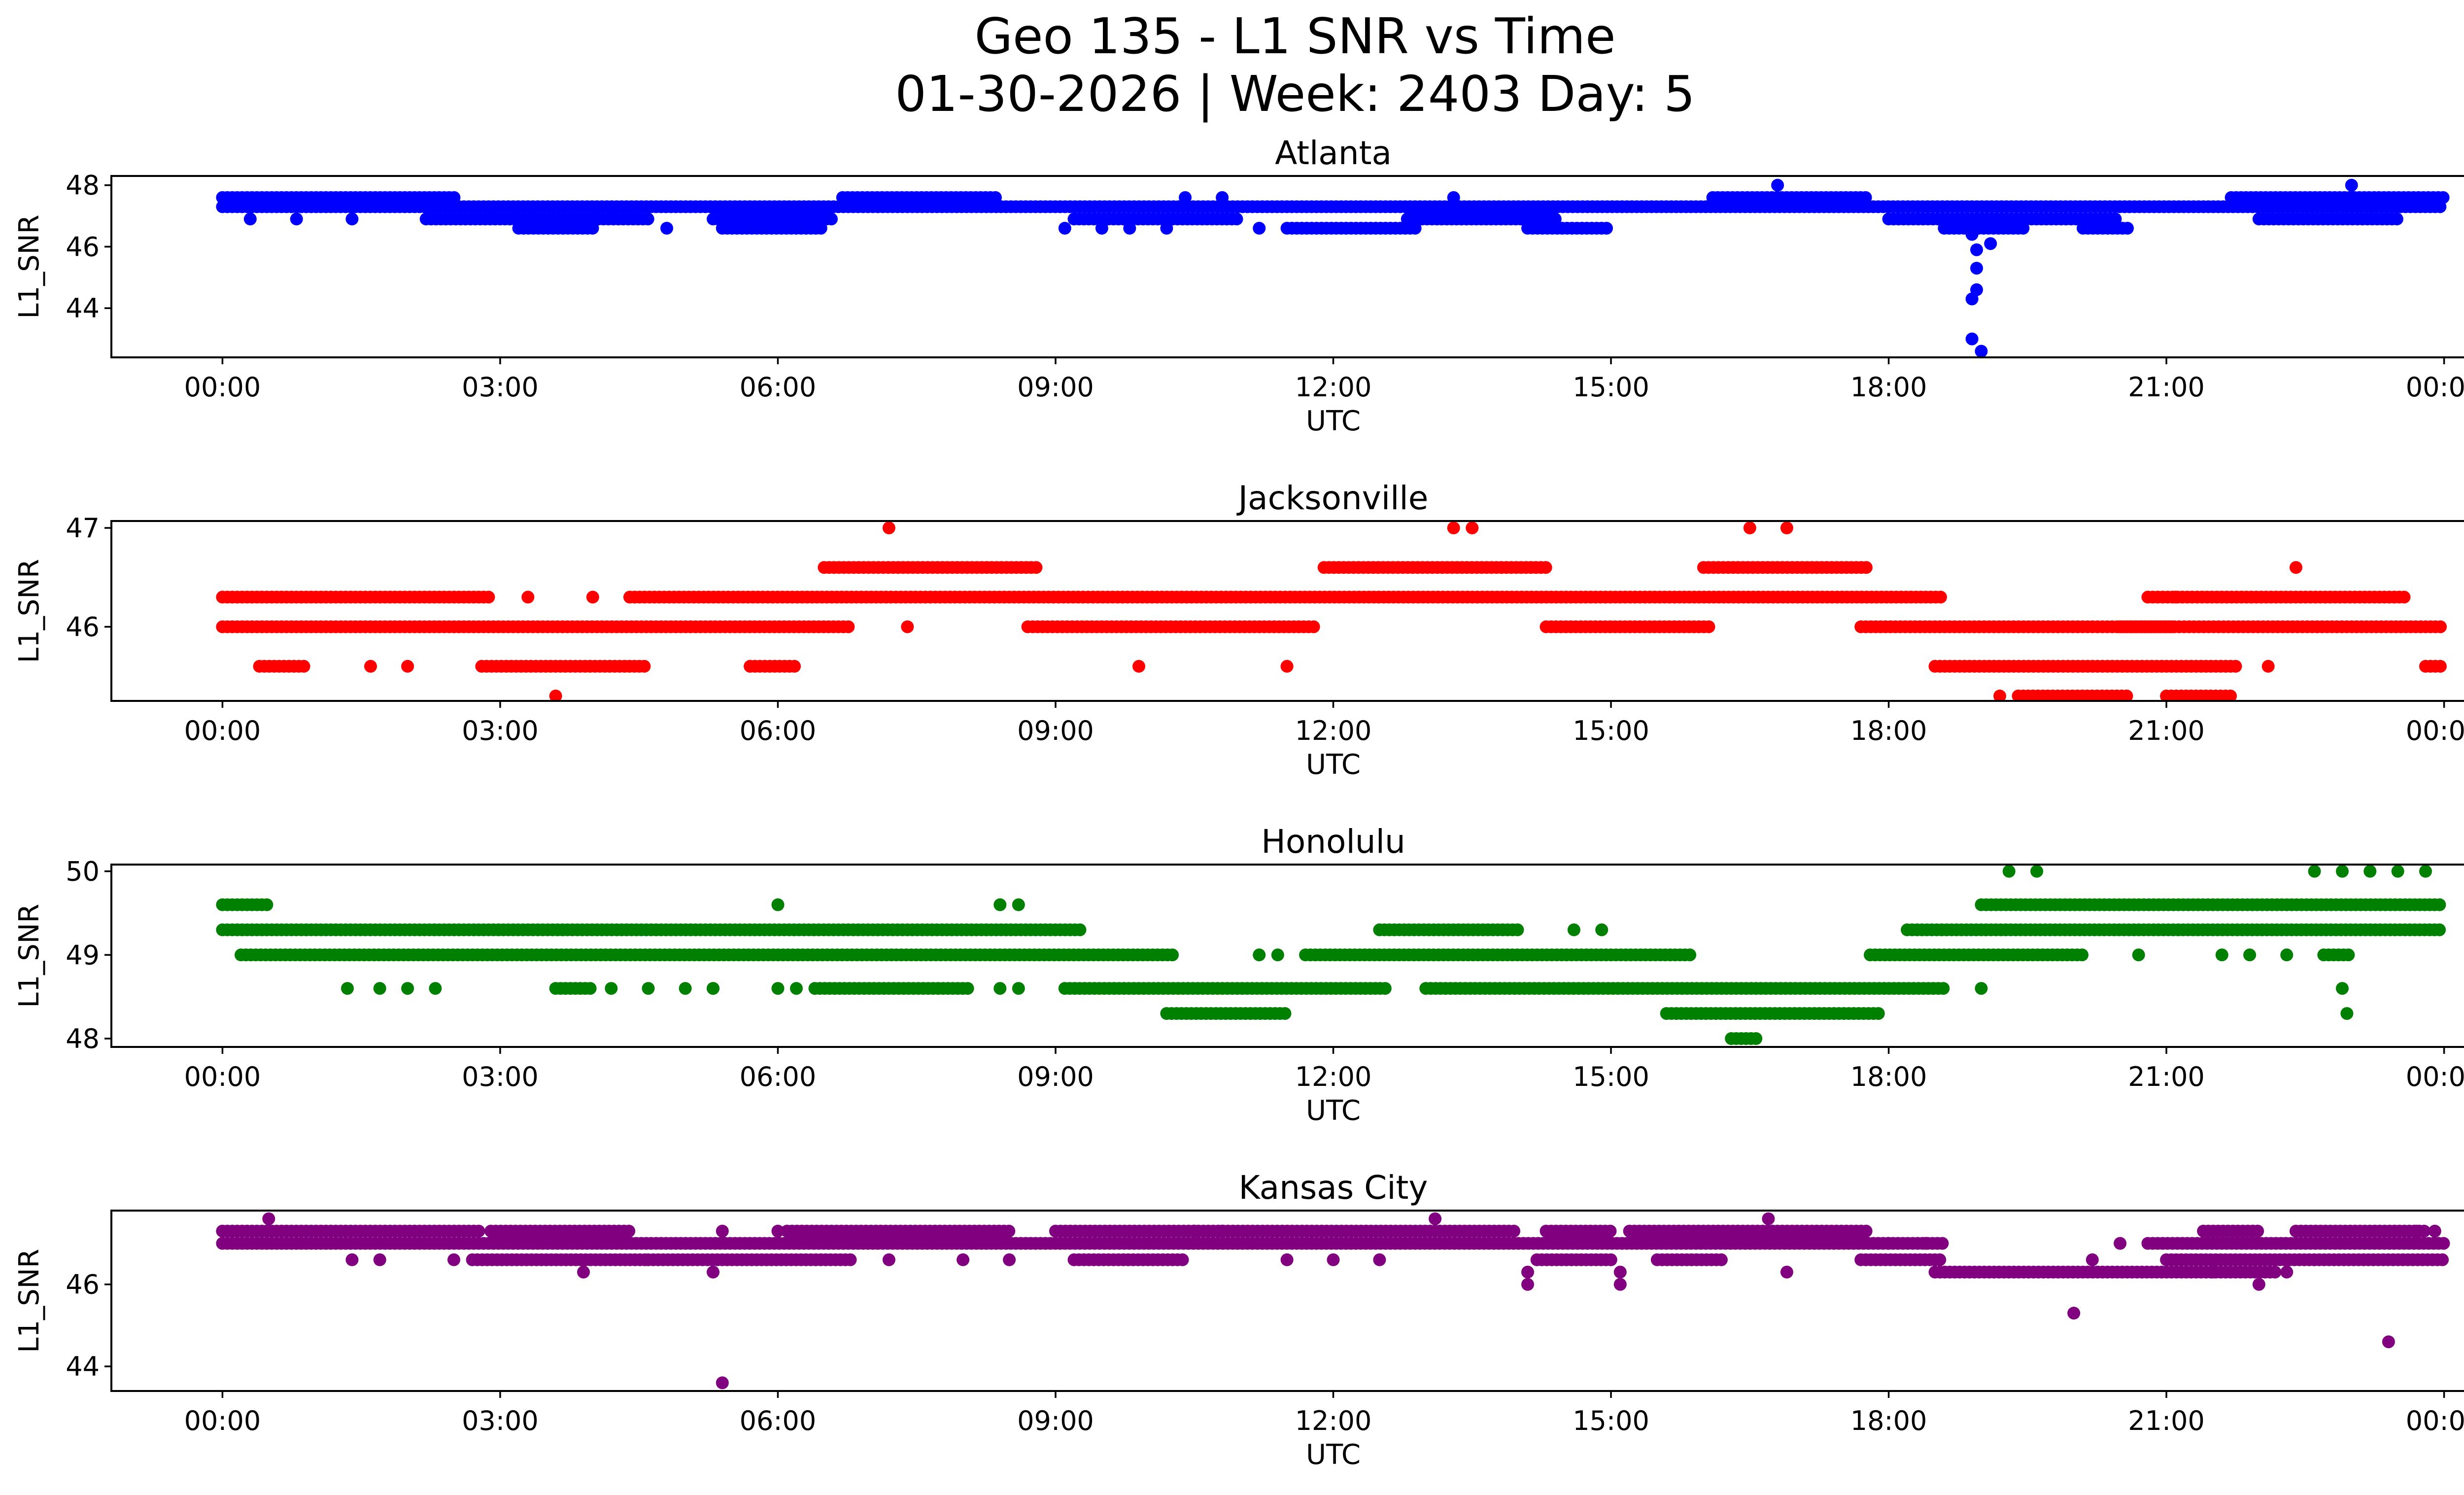  What do you see at coordinates (83, 1284) in the screenshot?
I see `y-tick-label: 46` at bounding box center [83, 1284].